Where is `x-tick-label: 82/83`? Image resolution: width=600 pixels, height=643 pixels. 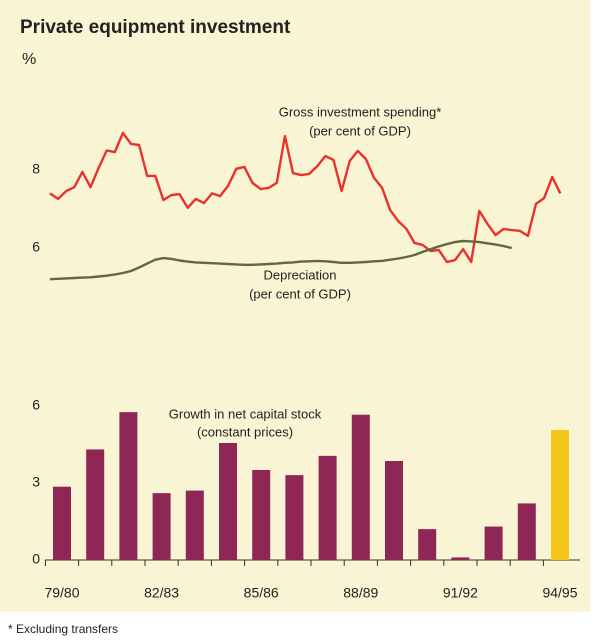 x-tick-label: 82/83 is located at coordinates (161, 593).